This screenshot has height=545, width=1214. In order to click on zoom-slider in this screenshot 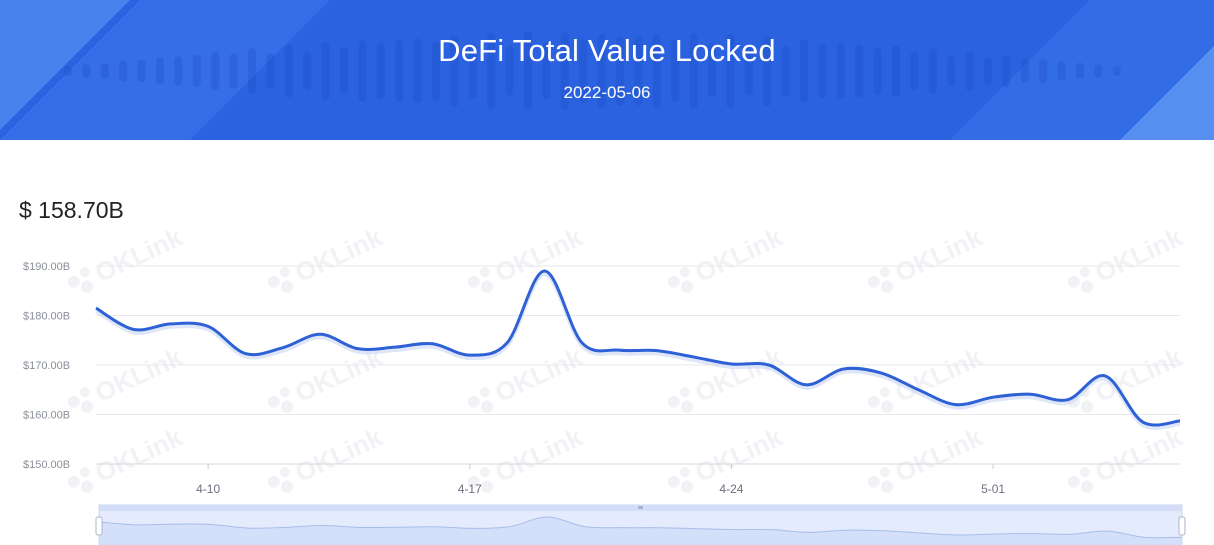, I will do `click(640, 524)`.